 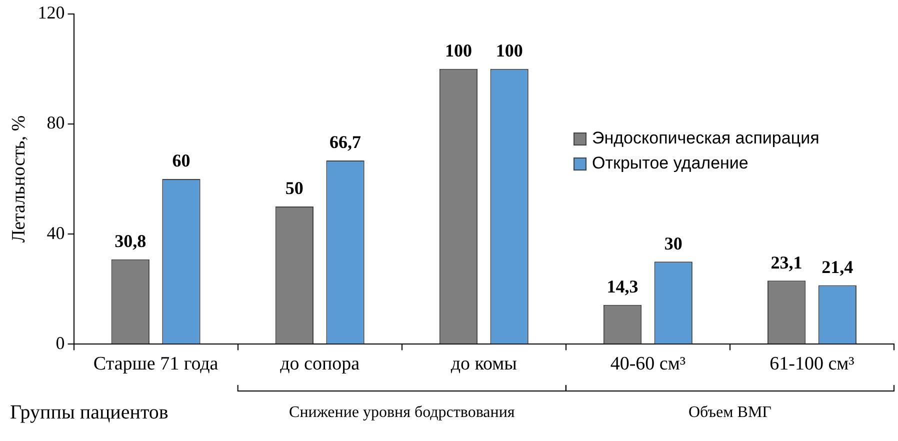 What do you see at coordinates (294, 188) in the screenshot?
I see `data-label: 50` at bounding box center [294, 188].